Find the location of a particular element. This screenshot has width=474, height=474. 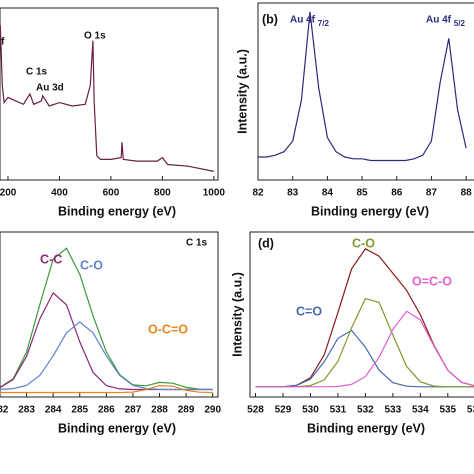

x-tick-label: 534 is located at coordinates (420, 410).